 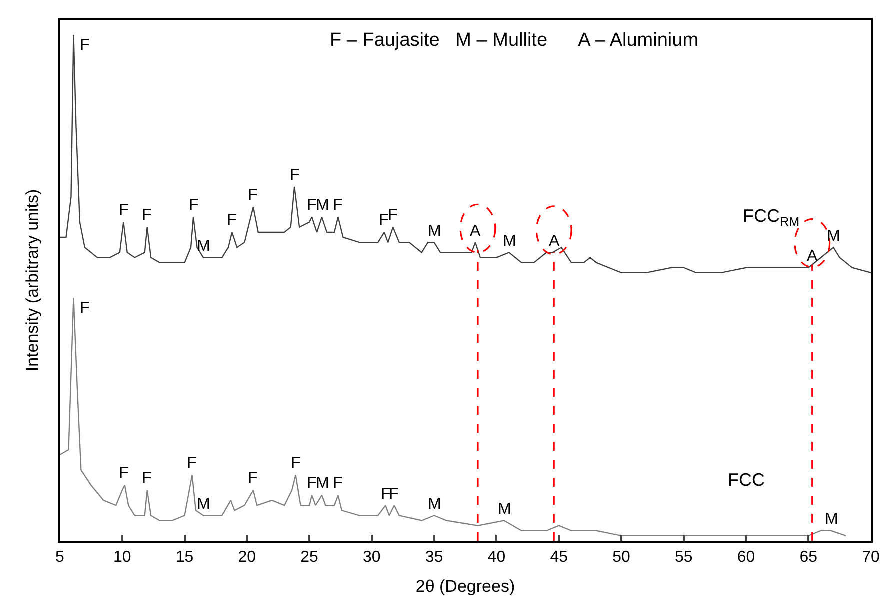 What do you see at coordinates (122, 557) in the screenshot?
I see `x-tick-label: 10` at bounding box center [122, 557].